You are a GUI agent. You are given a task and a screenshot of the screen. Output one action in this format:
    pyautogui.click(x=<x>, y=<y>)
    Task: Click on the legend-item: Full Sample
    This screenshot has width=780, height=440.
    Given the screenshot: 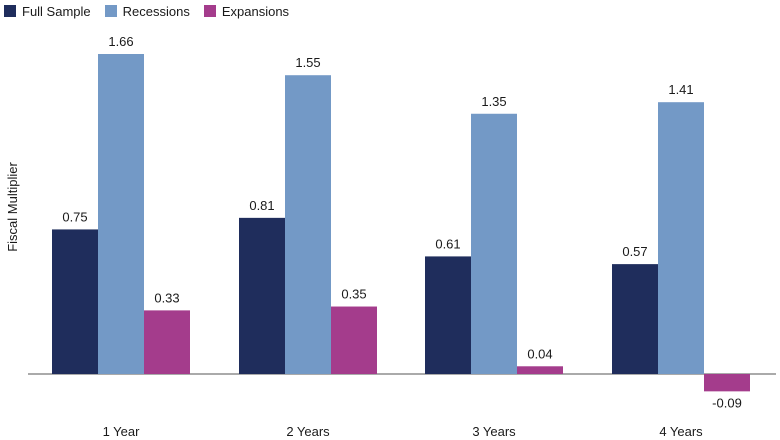 What is the action you would take?
    pyautogui.click(x=47, y=11)
    